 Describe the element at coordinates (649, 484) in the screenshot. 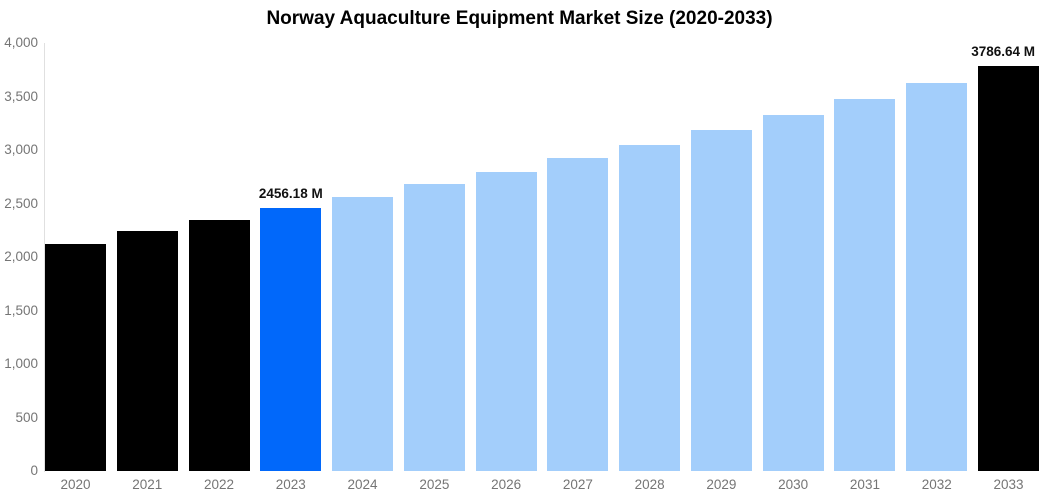

I see `x-tick-2028: 2028` at that location.